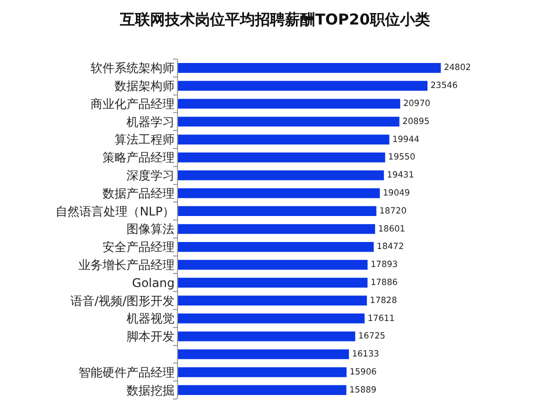 The width and height of the screenshot is (550, 400). Describe the element at coordinates (274, 19) in the screenshot. I see `chart-title: 互联网技术岗位平均招聘薪酬TOP20职位小类` at that location.